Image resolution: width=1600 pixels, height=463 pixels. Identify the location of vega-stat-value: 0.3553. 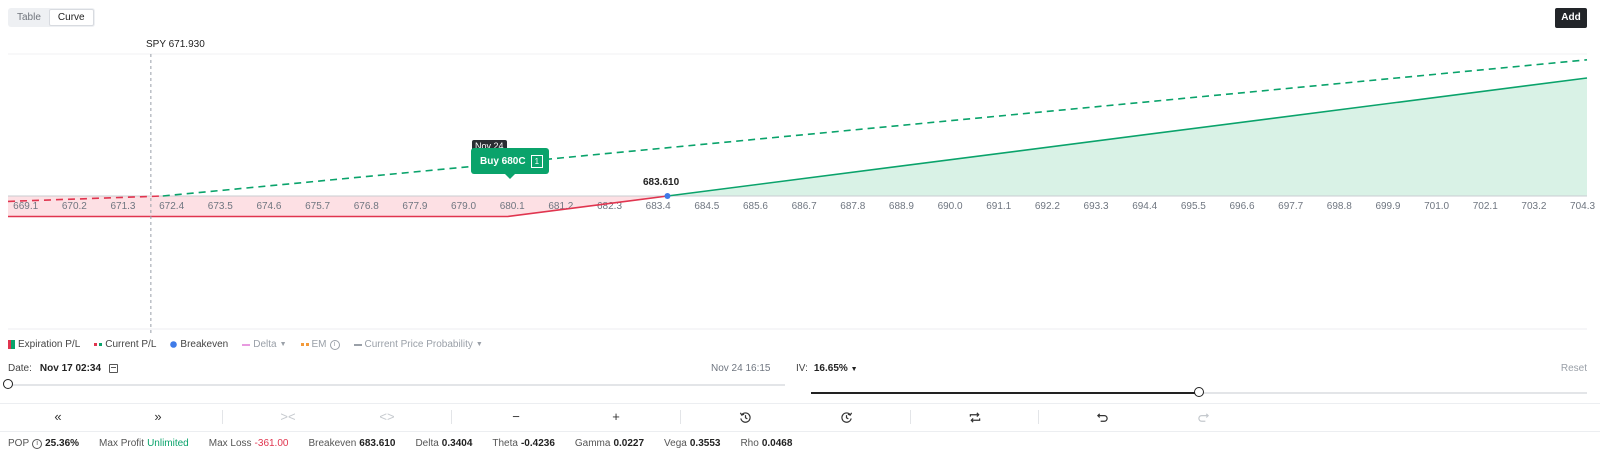
(705, 443).